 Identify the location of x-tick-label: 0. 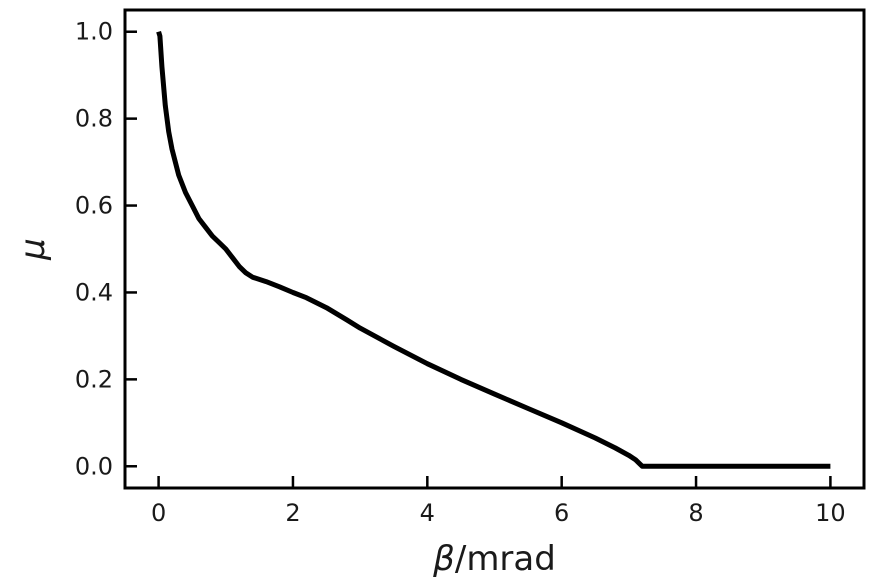
(158, 513).